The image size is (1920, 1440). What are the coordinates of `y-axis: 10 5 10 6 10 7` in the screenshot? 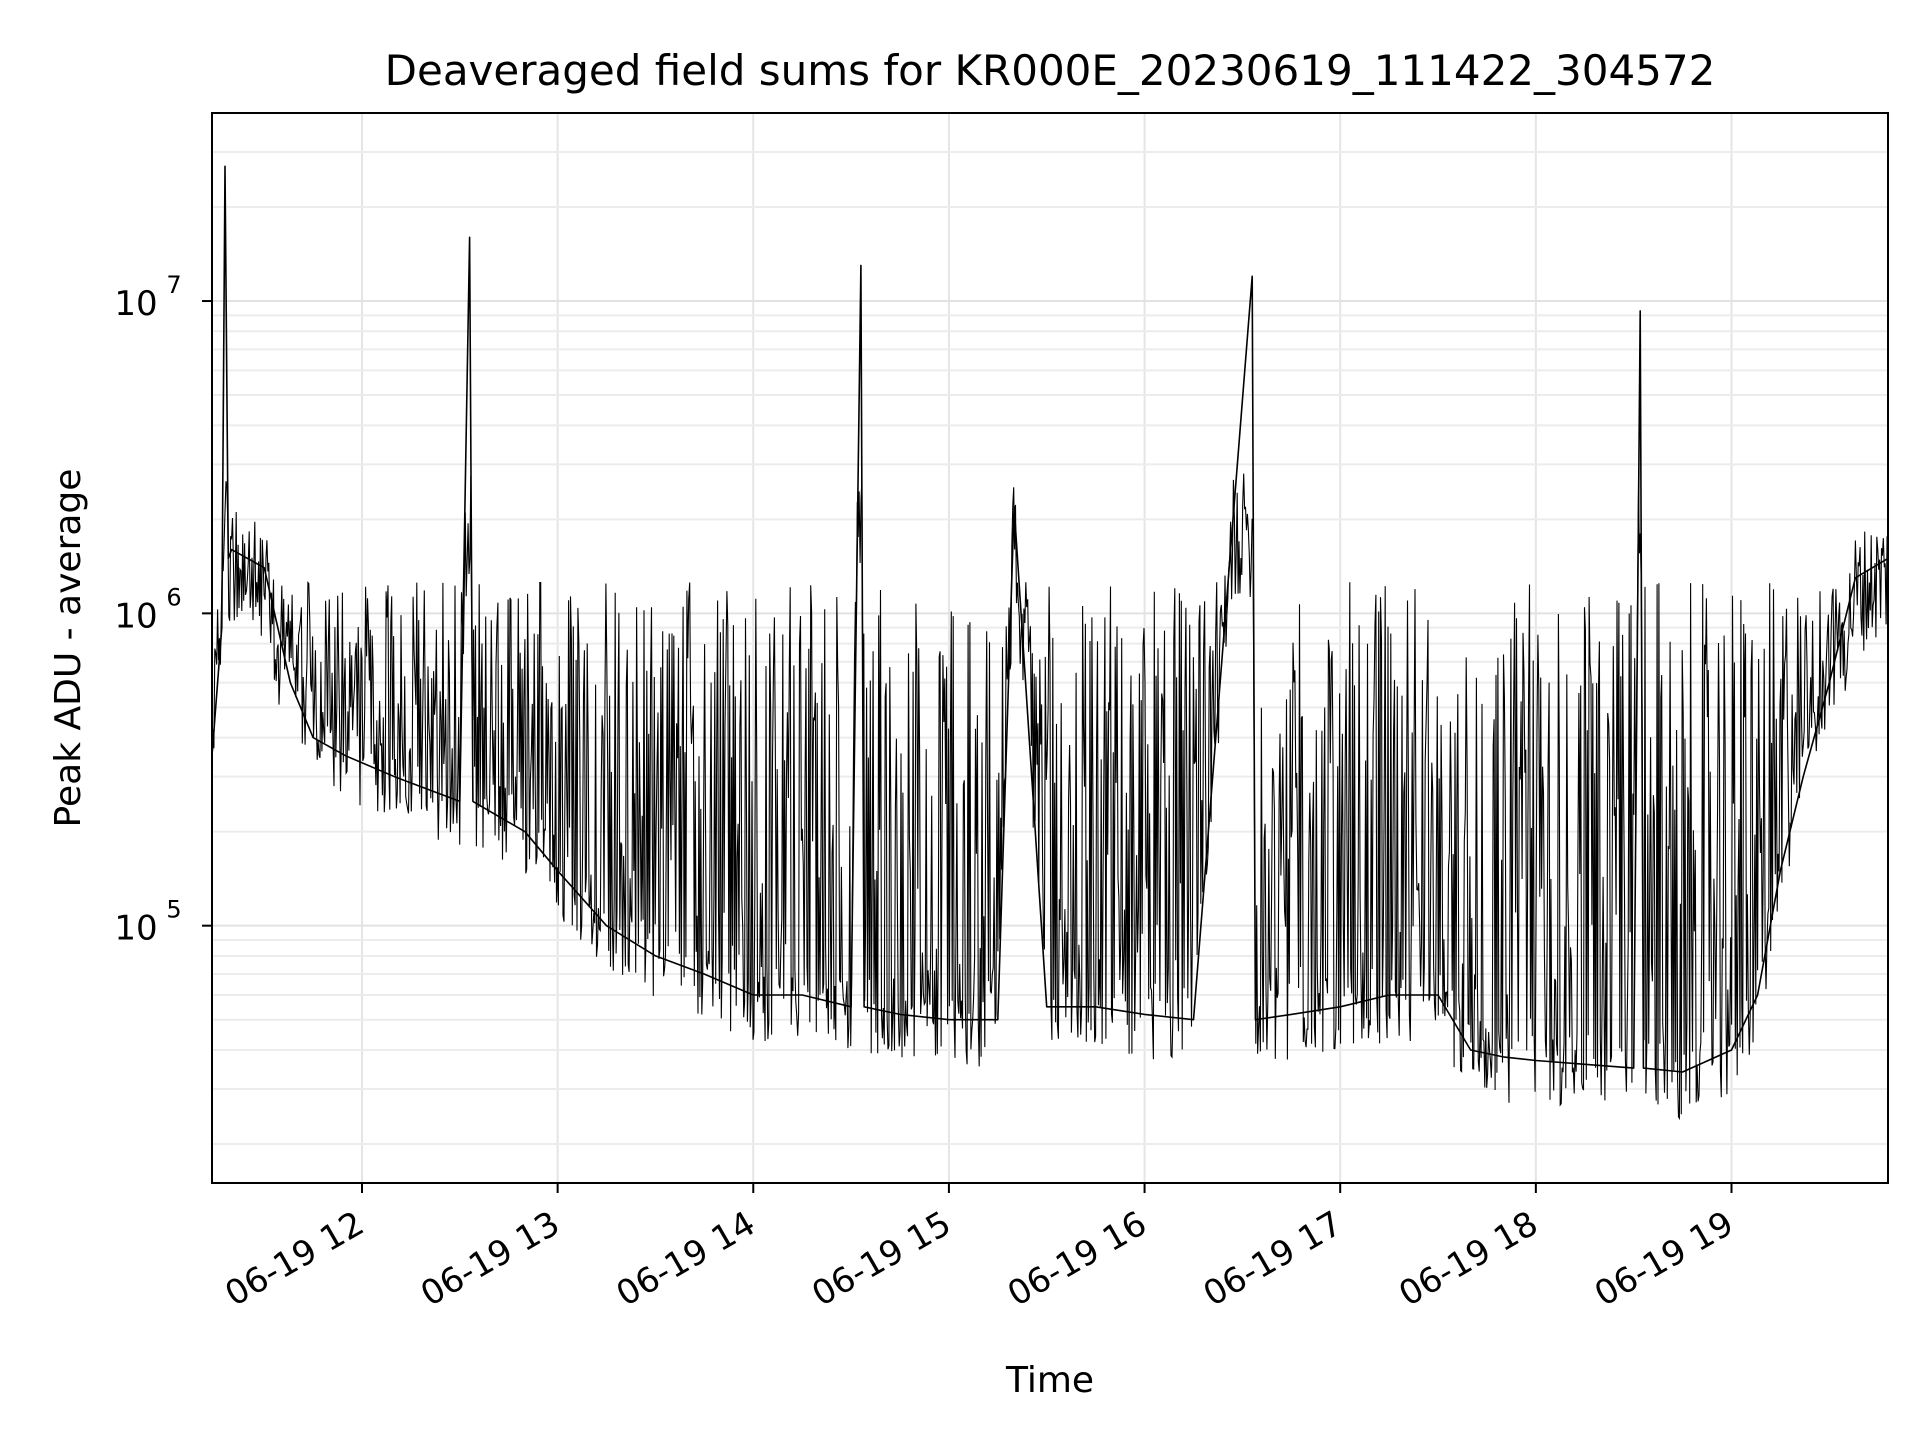 It's located at (163, 610).